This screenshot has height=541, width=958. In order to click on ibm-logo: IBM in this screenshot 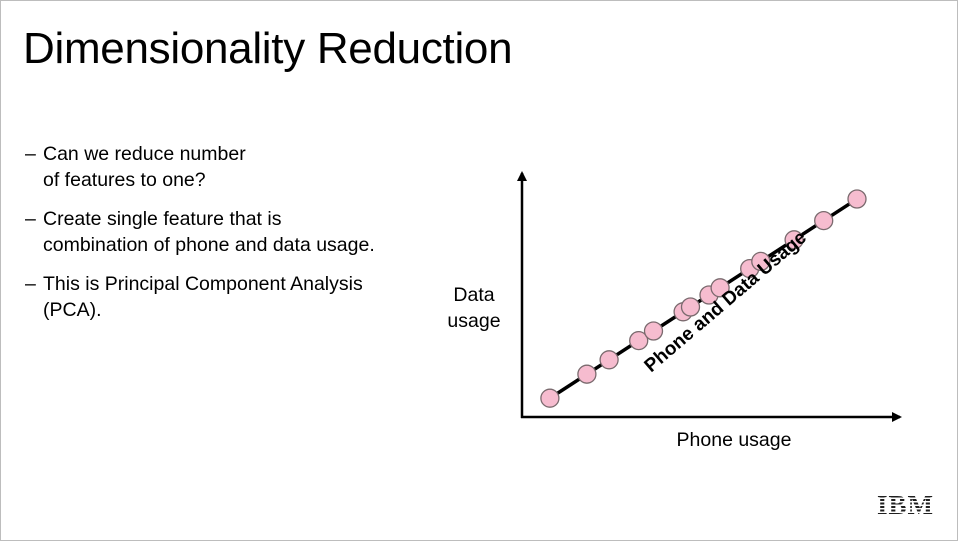, I will do `click(905, 505)`.